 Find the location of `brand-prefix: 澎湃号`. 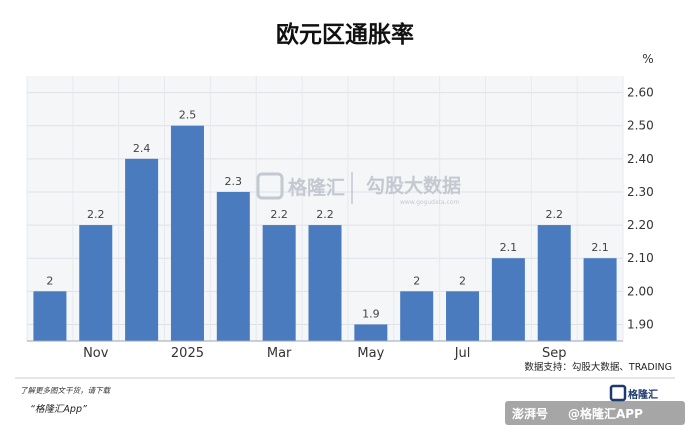

brand-prefix: 澎湃号 is located at coordinates (530, 413).